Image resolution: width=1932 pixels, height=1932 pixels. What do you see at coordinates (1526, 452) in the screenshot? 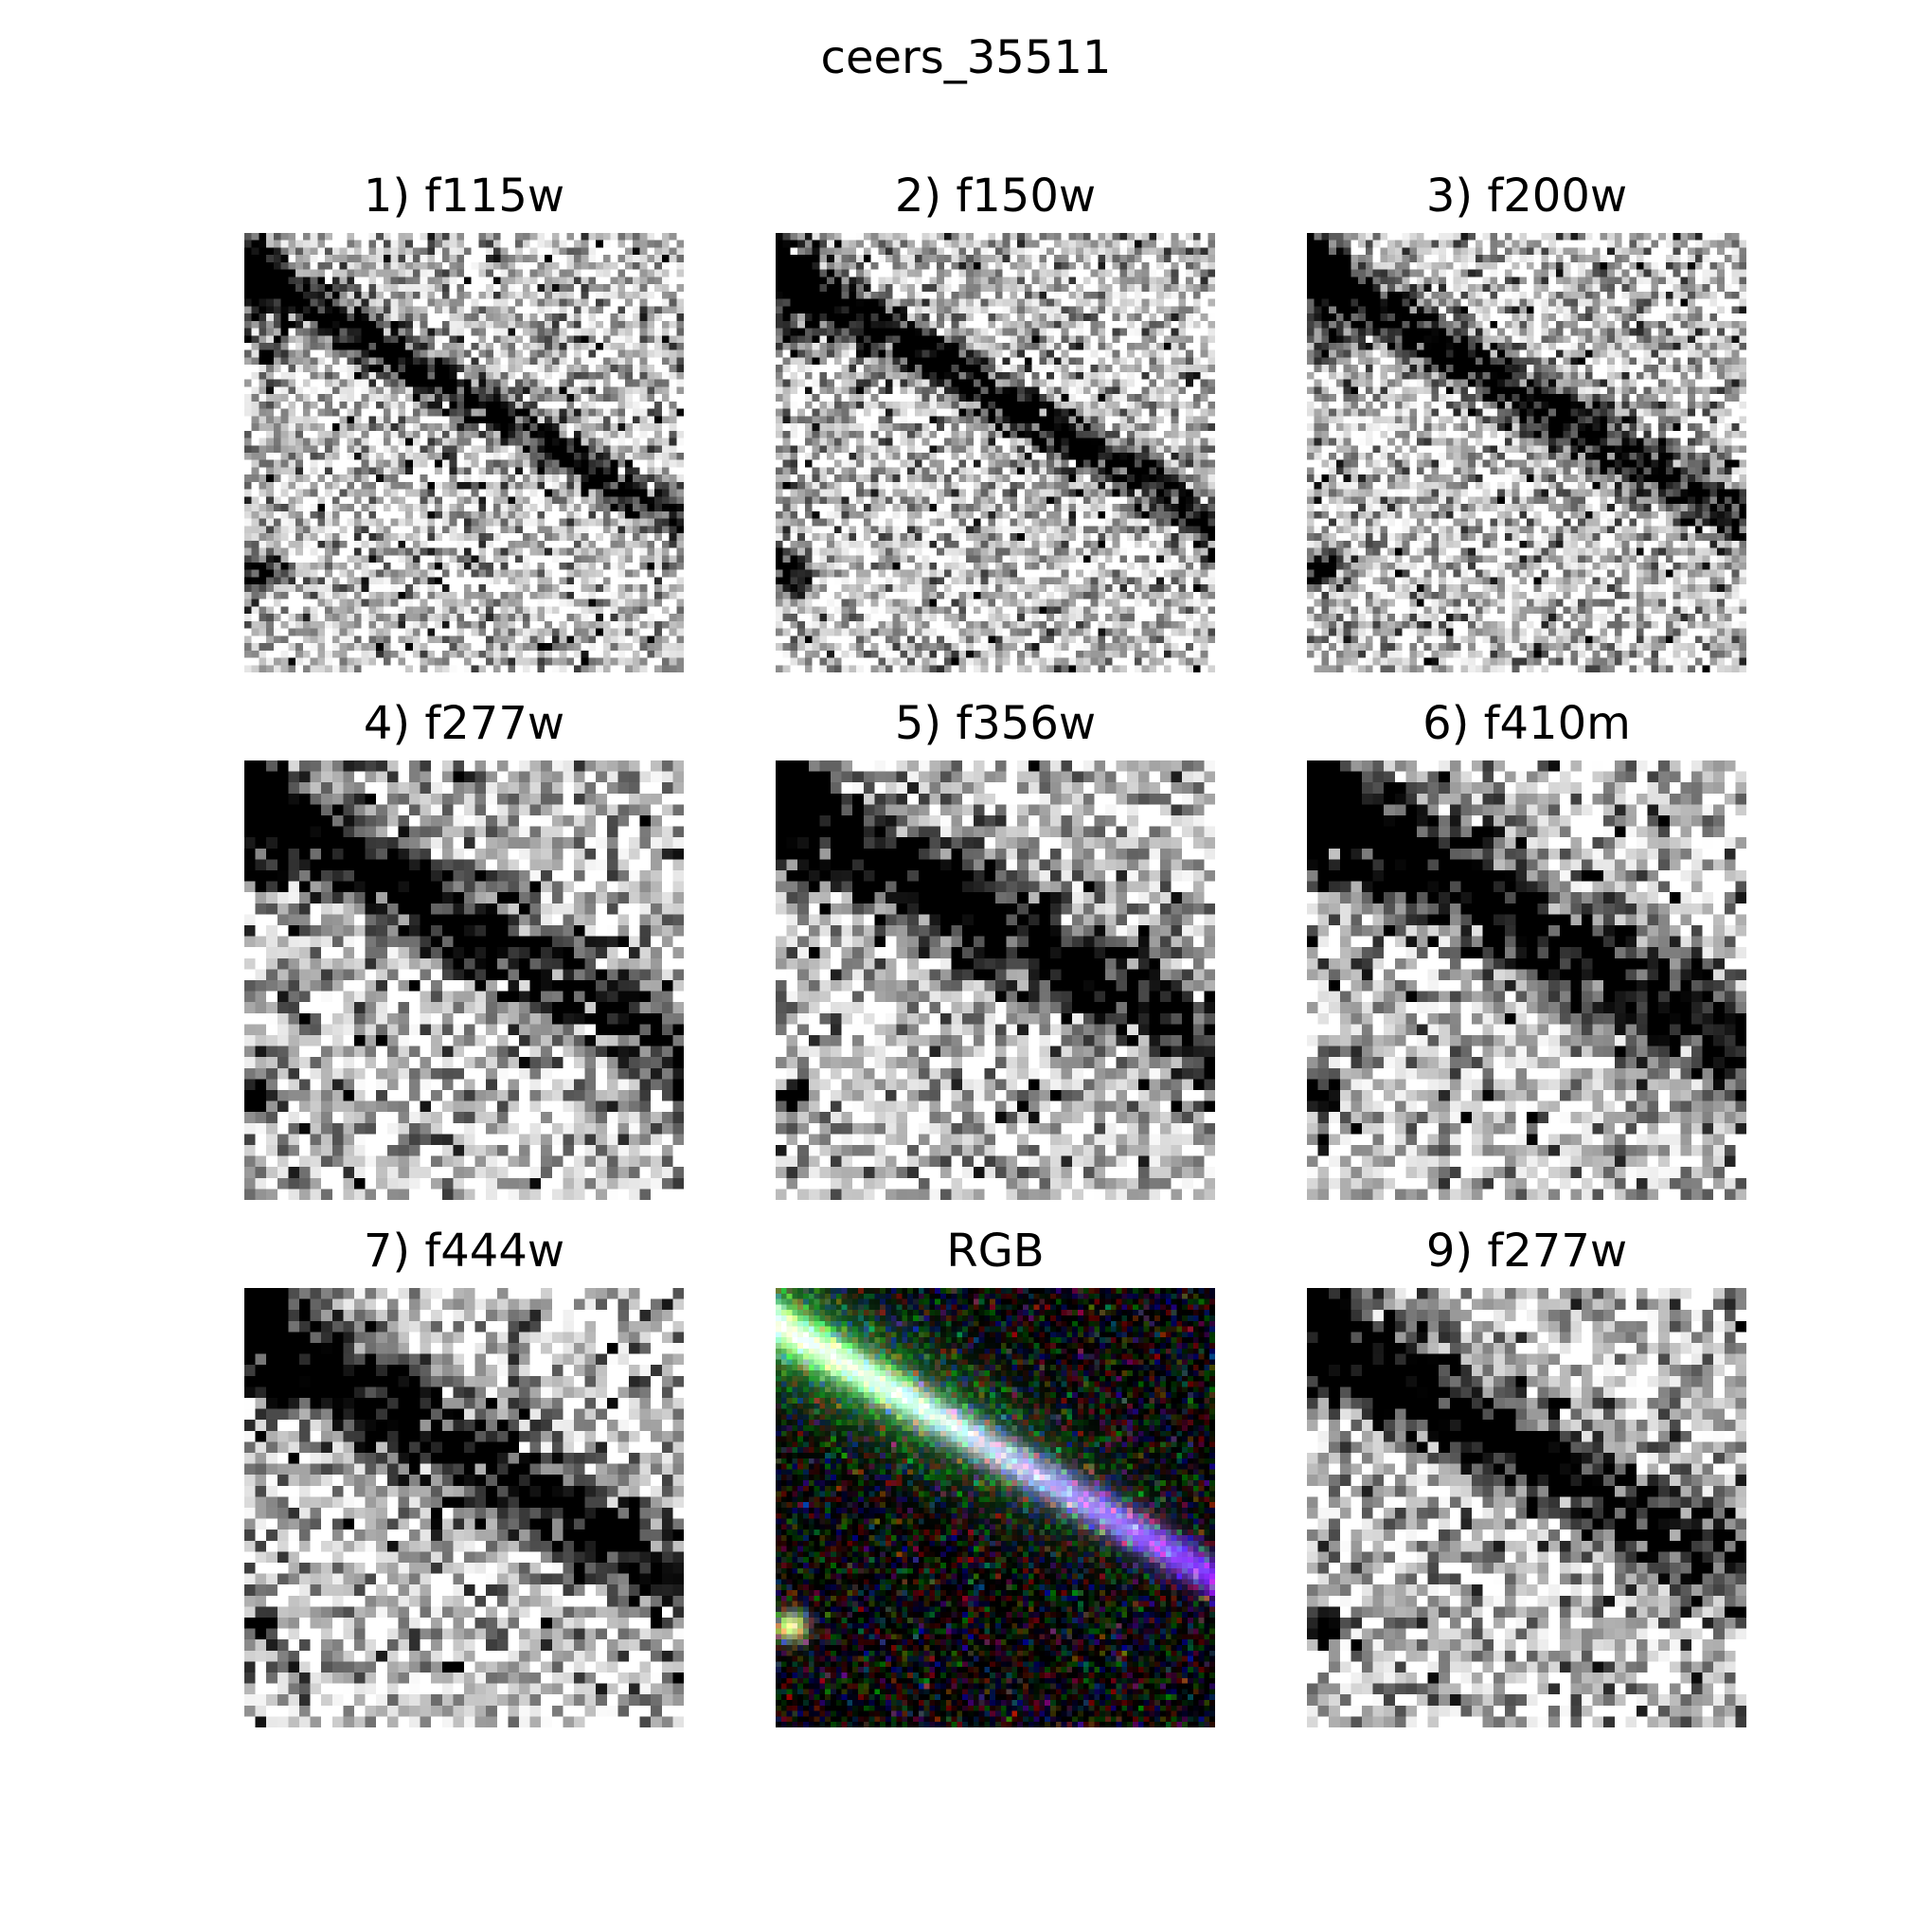
I see `f200w-cutout-image` at bounding box center [1526, 452].